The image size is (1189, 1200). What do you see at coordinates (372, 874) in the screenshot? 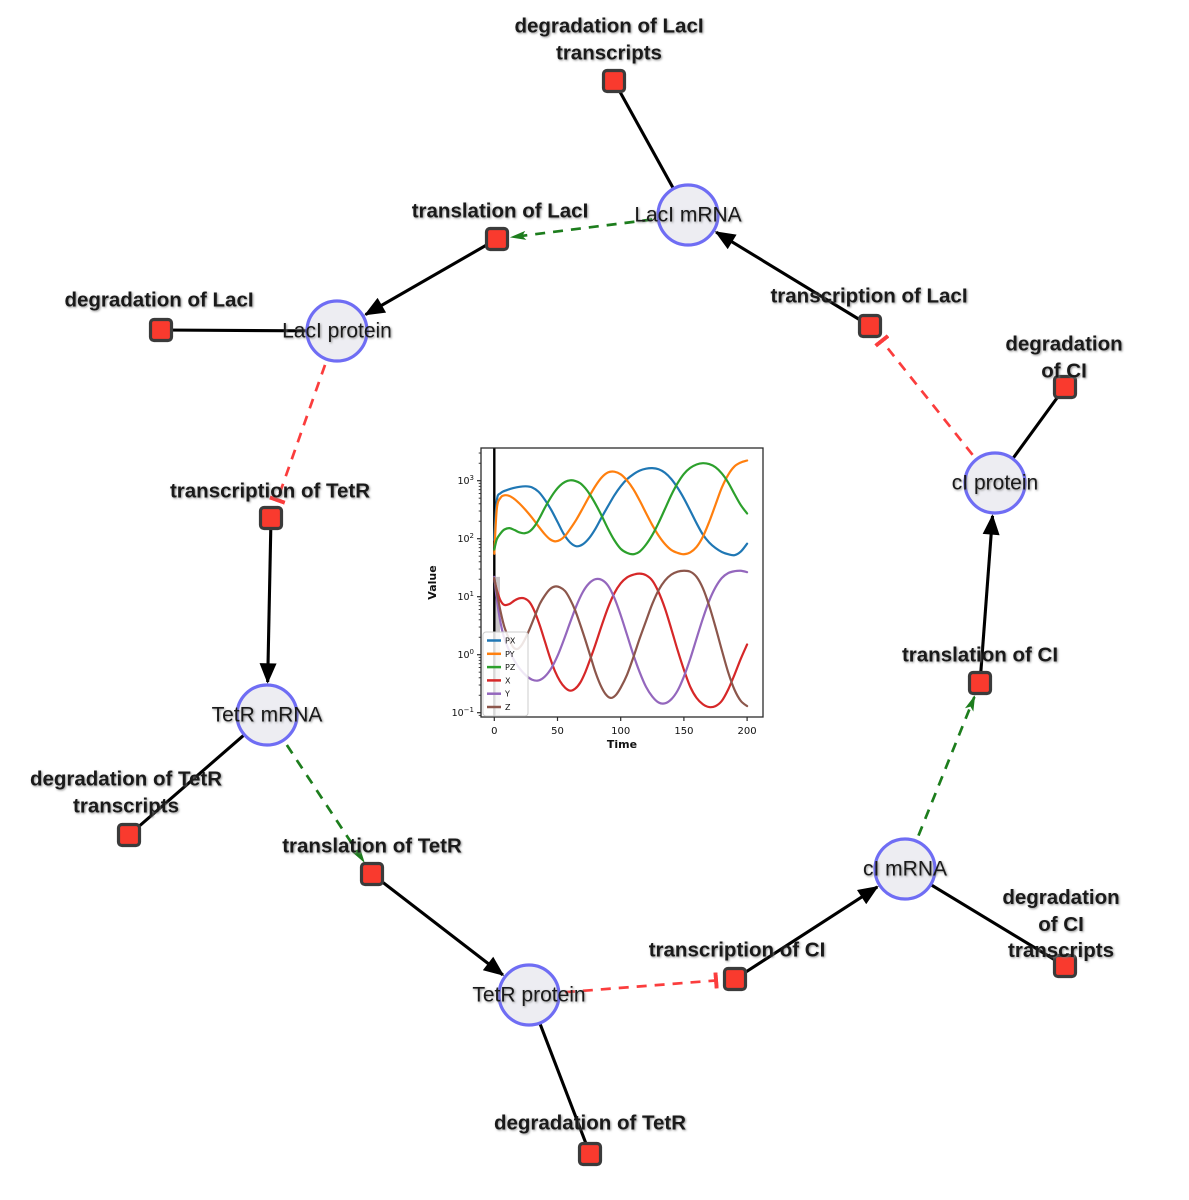
I see `reaction-node-translation-of-tetr` at bounding box center [372, 874].